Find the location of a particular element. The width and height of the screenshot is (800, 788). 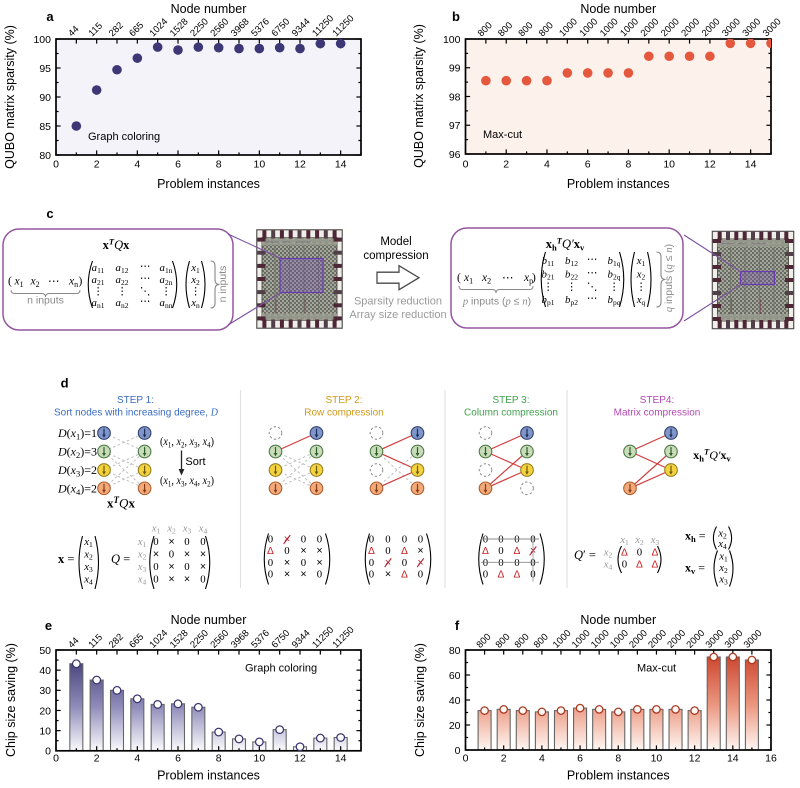

svg-text: 12 is located at coordinates (300, 165).